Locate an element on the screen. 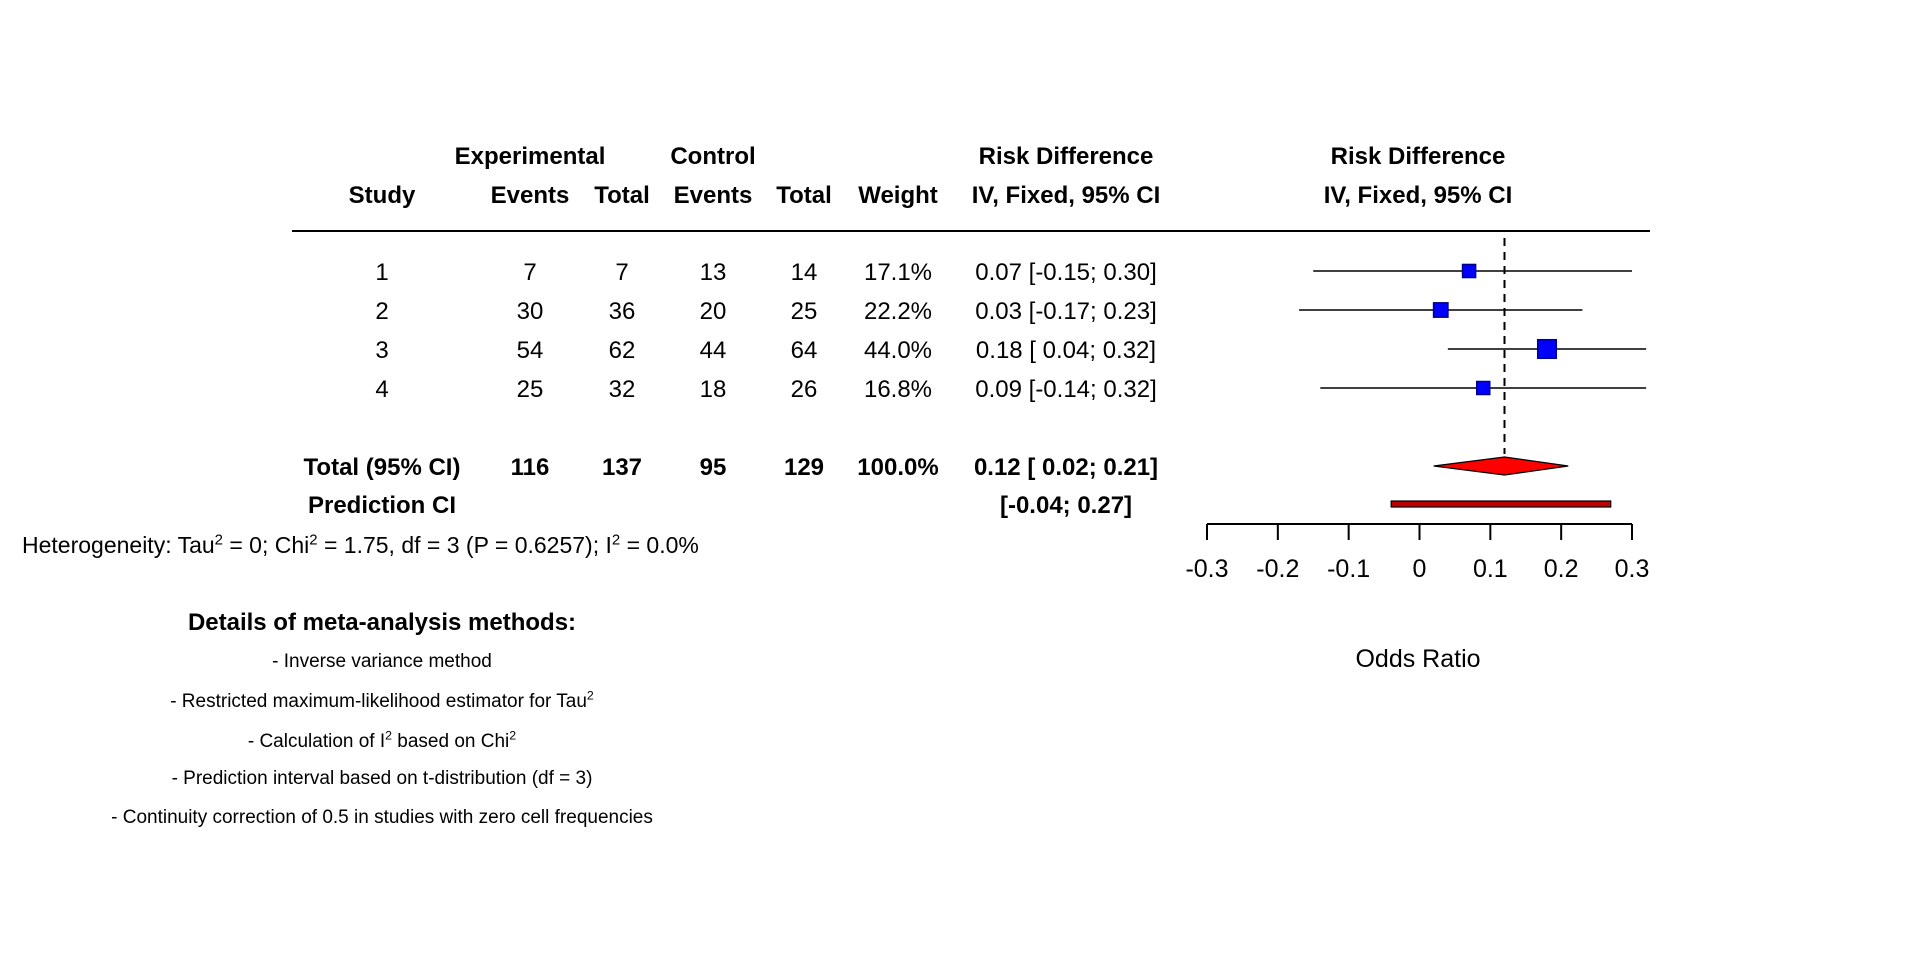 Image resolution: width=1920 pixels, height=960 pixels. x-tick-label: -0.2 is located at coordinates (1277, 569).